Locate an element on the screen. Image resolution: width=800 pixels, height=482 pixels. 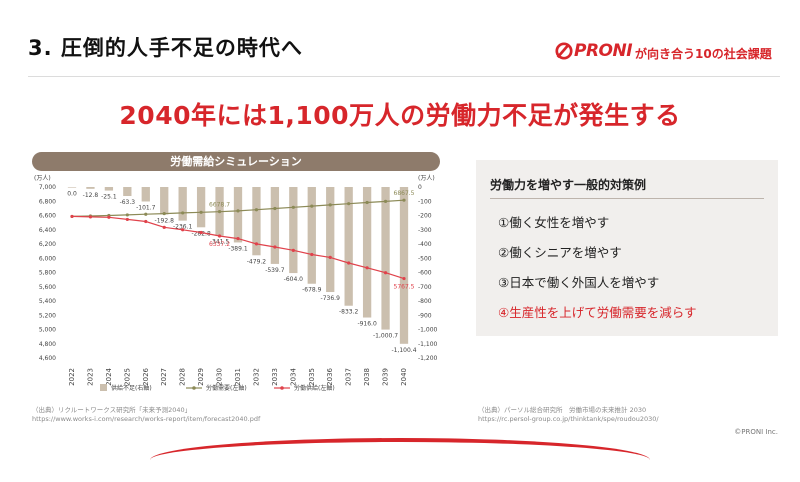
x-tick-label: 2031 is located at coordinates (238, 377).